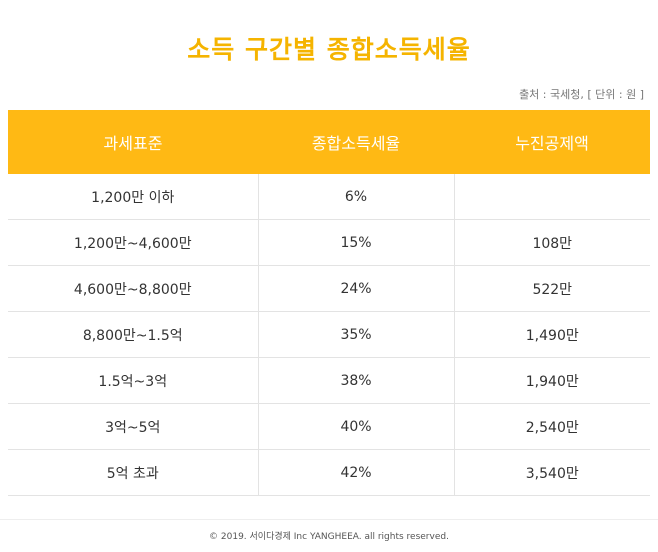  I want to click on cell-tax-base: 3억~5억, so click(133, 426).